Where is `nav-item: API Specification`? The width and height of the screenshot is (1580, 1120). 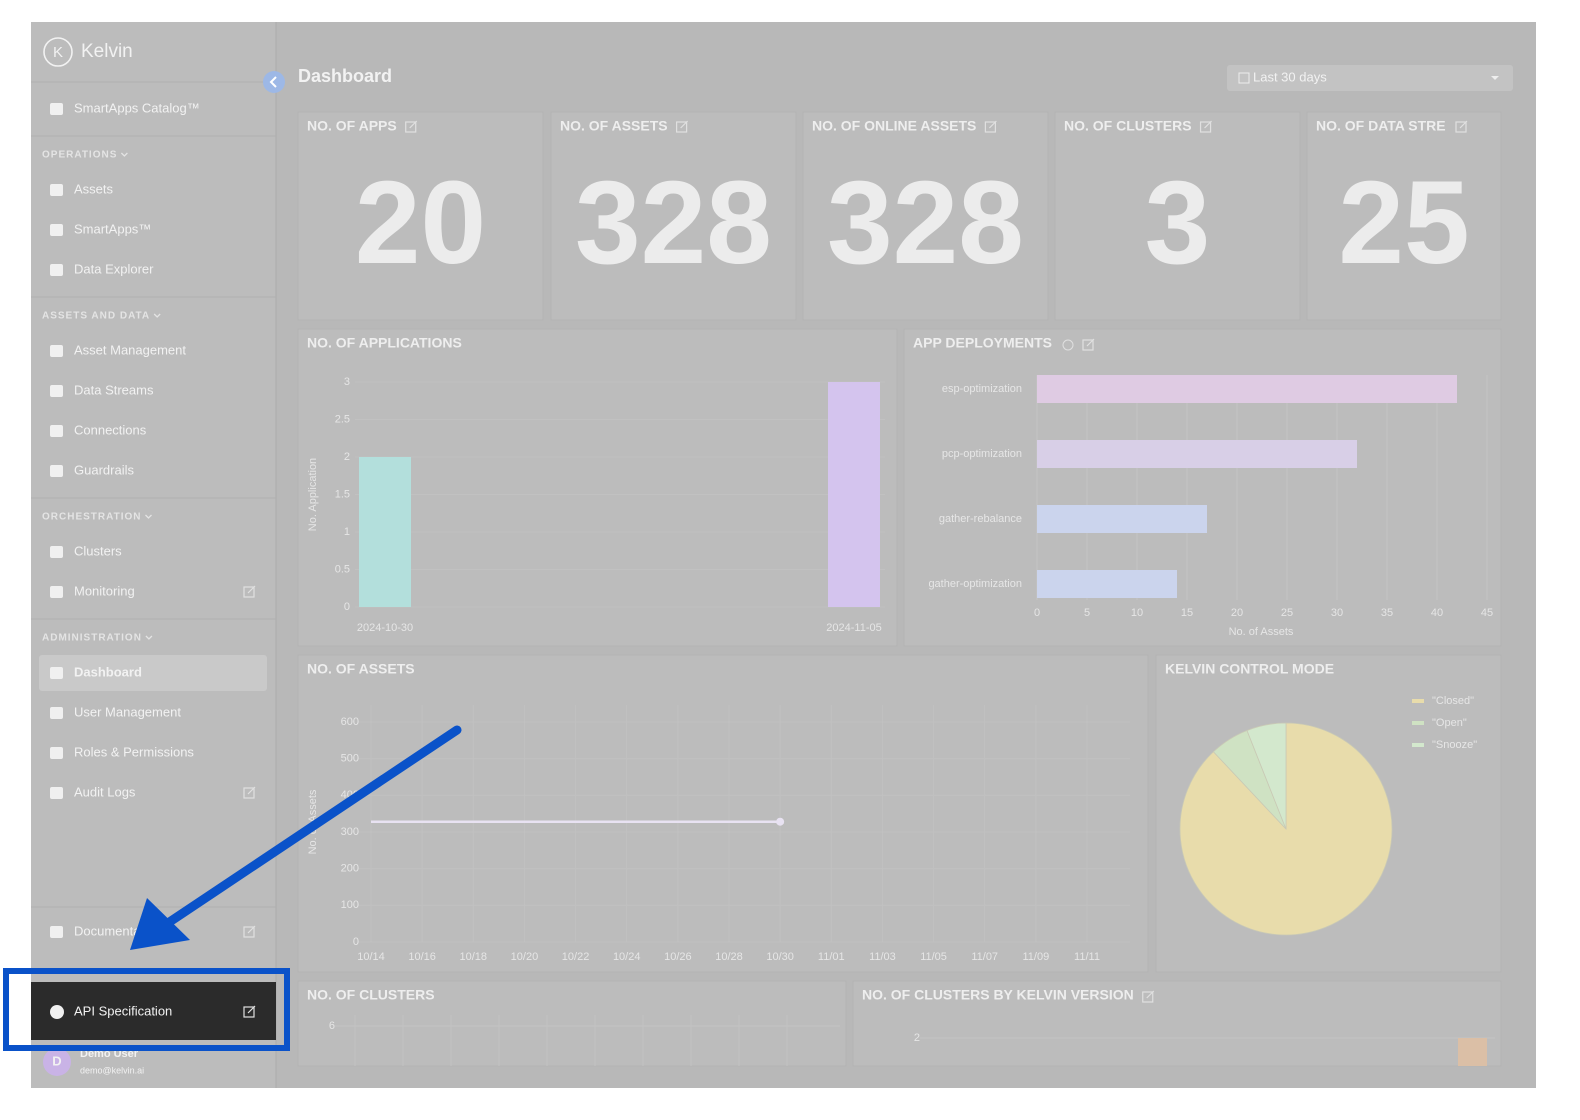
nav-item: API Specification is located at coordinates (123, 1010).